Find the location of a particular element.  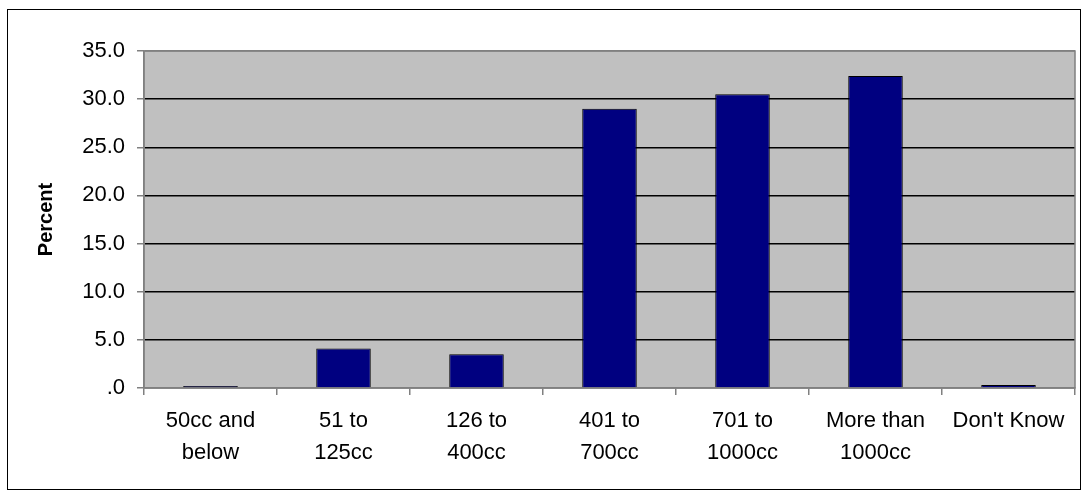

y-tick-label: 10.0 is located at coordinates (103, 290).